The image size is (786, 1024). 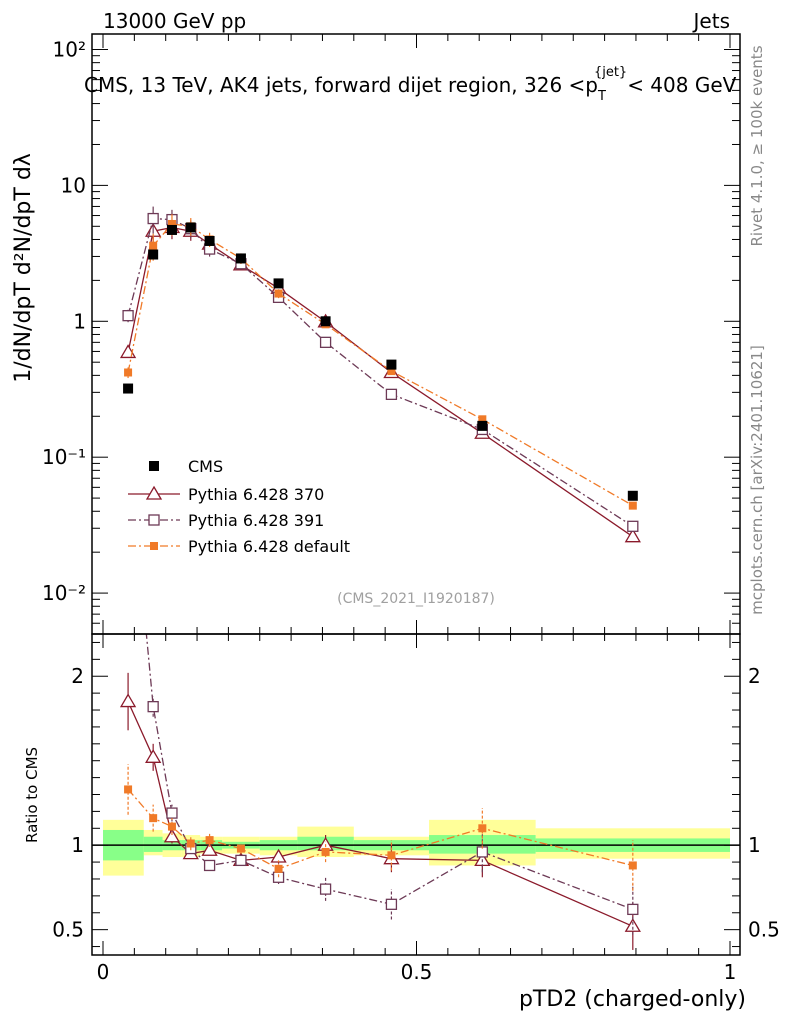 I want to click on y-tick-label: 1, so click(x=79, y=321).